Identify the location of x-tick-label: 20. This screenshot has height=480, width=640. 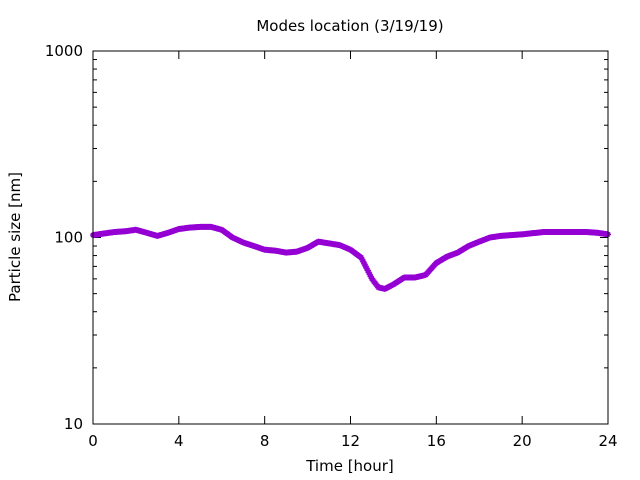
(522, 441).